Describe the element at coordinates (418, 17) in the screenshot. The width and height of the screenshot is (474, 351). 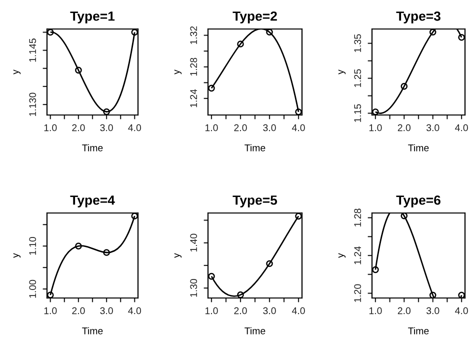
I see `chart-title: Type=3` at that location.